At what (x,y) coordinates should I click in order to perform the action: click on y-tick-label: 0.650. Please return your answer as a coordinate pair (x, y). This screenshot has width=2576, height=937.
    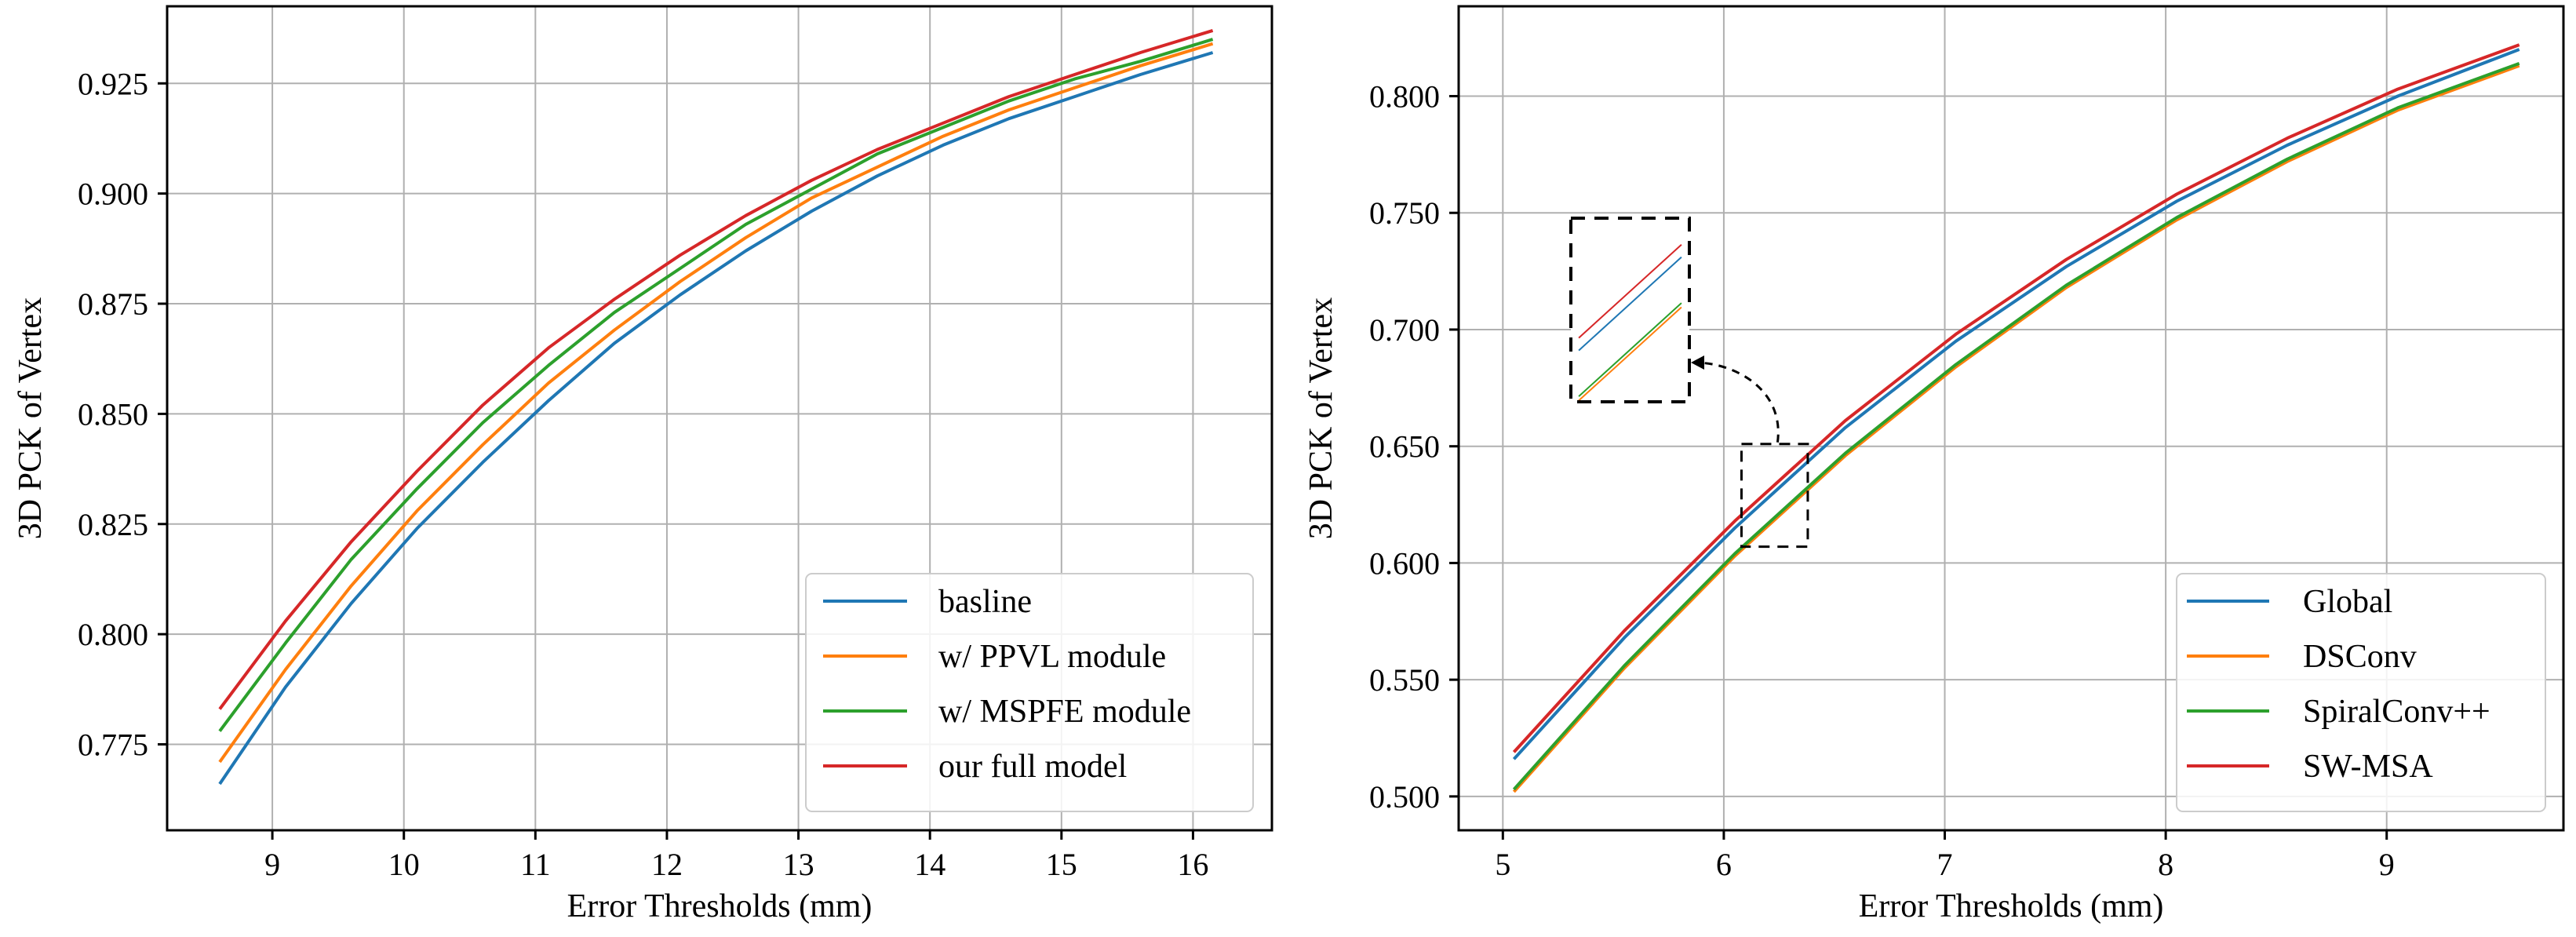
    Looking at the image, I should click on (1404, 447).